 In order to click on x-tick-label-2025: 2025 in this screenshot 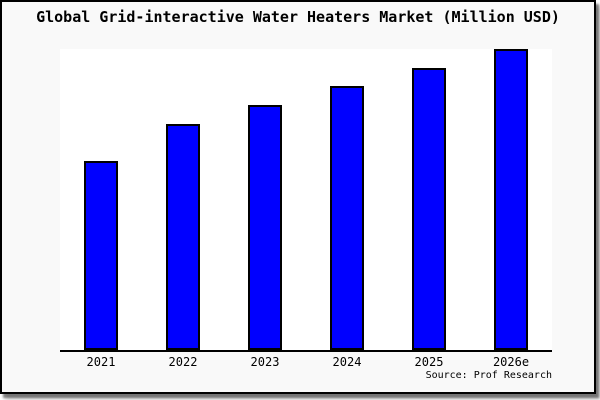, I will do `click(429, 362)`.